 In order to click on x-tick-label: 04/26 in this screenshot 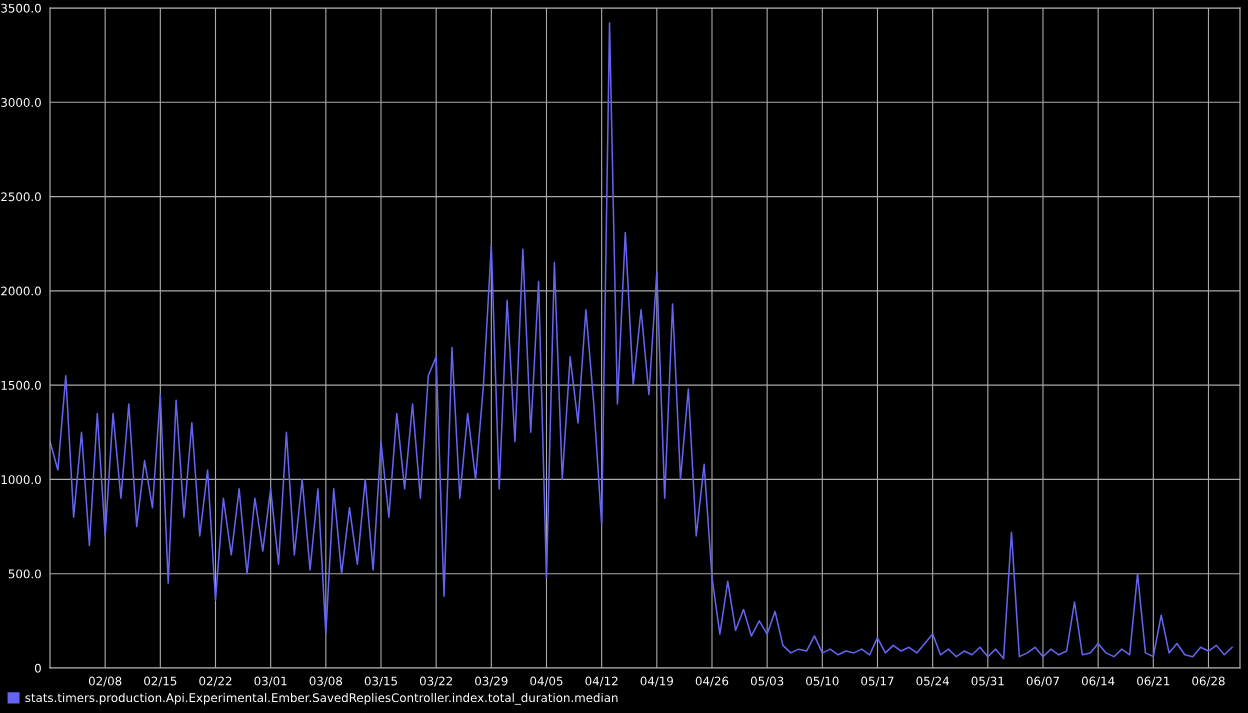, I will do `click(712, 681)`.